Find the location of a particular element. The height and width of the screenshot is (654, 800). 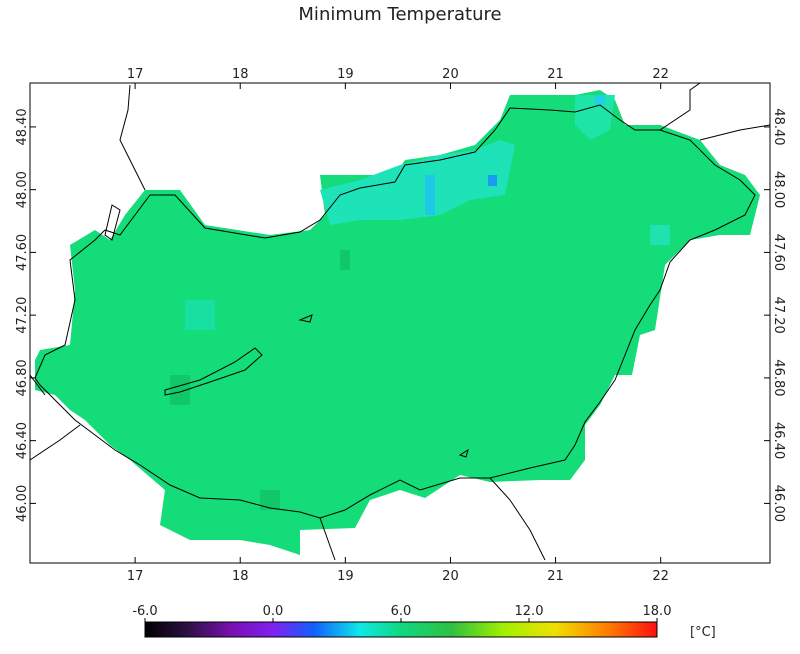

colorbar-tick-label: 18.0 is located at coordinates (657, 611).